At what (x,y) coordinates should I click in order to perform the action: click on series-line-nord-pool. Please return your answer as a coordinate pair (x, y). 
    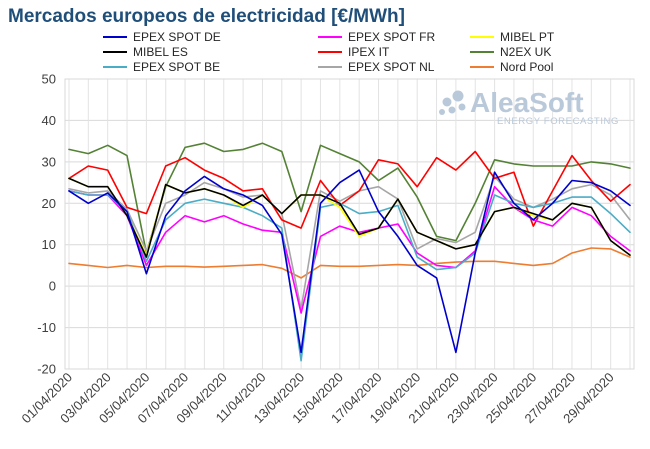
    Looking at the image, I should click on (349, 263).